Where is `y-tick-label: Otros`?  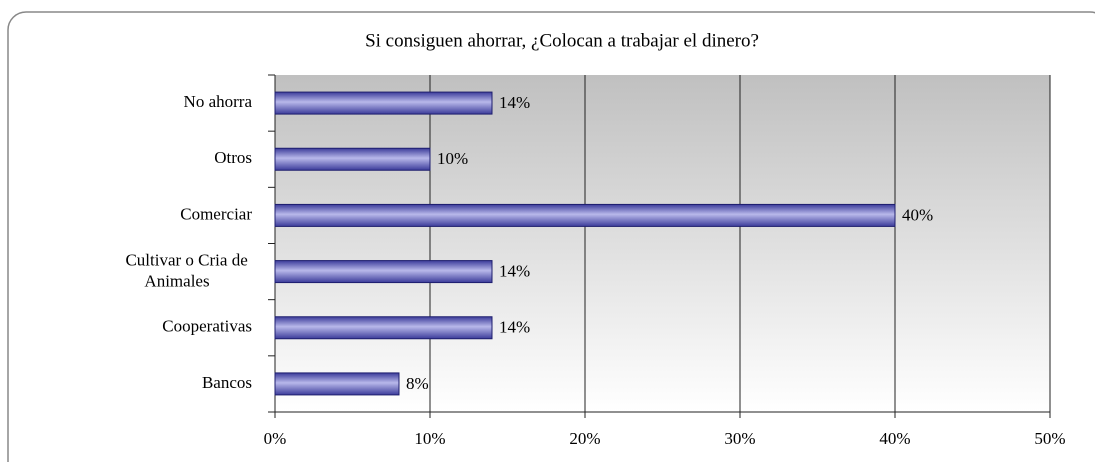
y-tick-label: Otros is located at coordinates (233, 157).